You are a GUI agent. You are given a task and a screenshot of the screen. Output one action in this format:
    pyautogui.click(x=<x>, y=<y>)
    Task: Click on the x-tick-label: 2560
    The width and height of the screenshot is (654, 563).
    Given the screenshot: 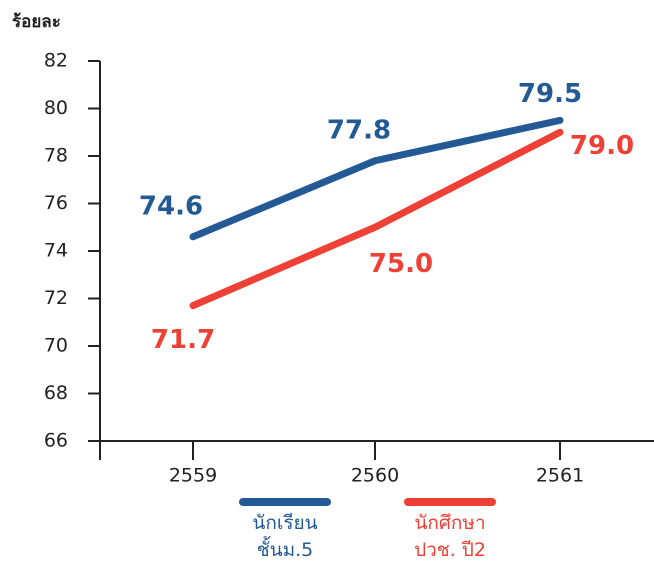 What is the action you would take?
    pyautogui.click(x=375, y=476)
    